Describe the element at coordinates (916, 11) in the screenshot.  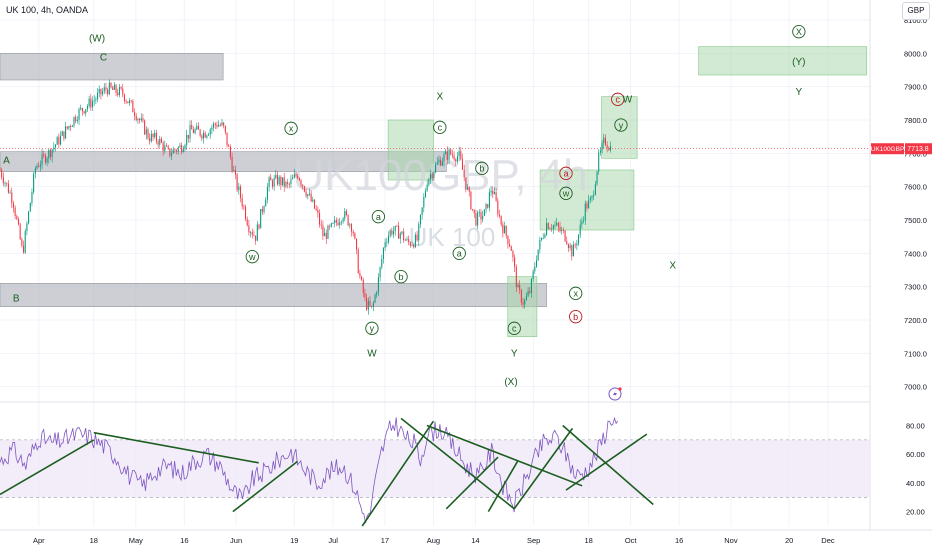
I see `currency-button: GBP` at that location.